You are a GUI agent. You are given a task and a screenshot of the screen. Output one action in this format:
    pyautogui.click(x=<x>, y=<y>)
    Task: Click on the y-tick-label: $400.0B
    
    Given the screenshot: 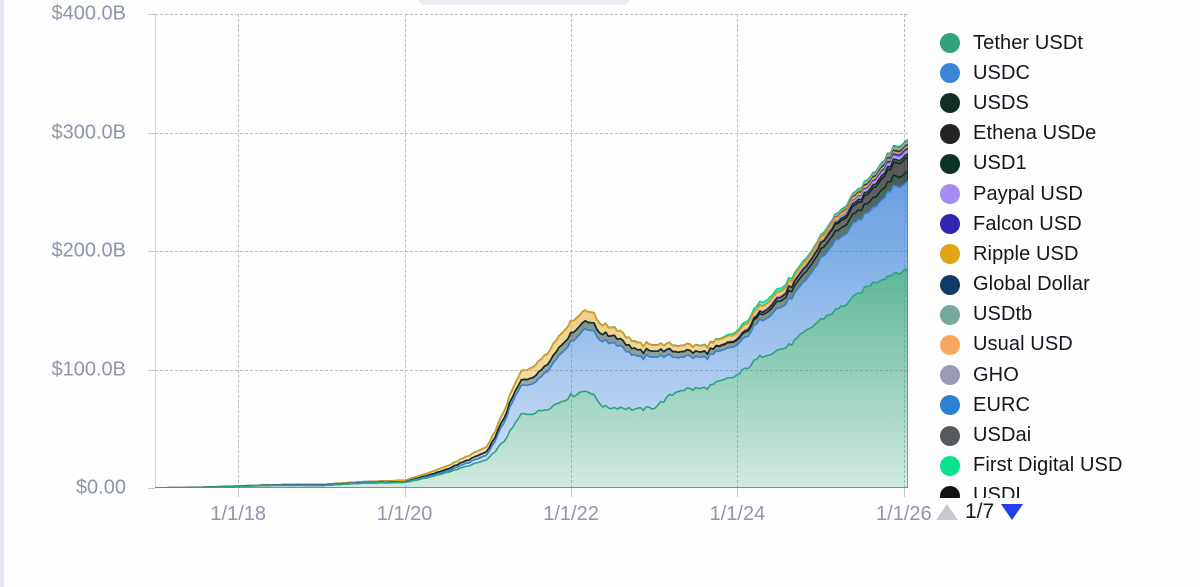 What is the action you would take?
    pyautogui.click(x=88, y=13)
    